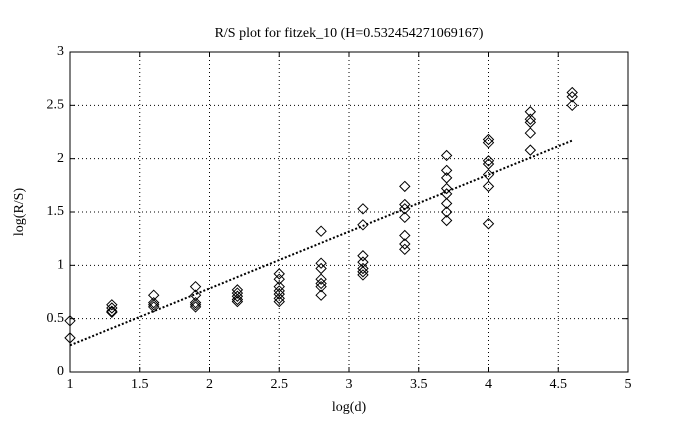 The image size is (678, 430). I want to click on x-tick-label: 5, so click(628, 384).